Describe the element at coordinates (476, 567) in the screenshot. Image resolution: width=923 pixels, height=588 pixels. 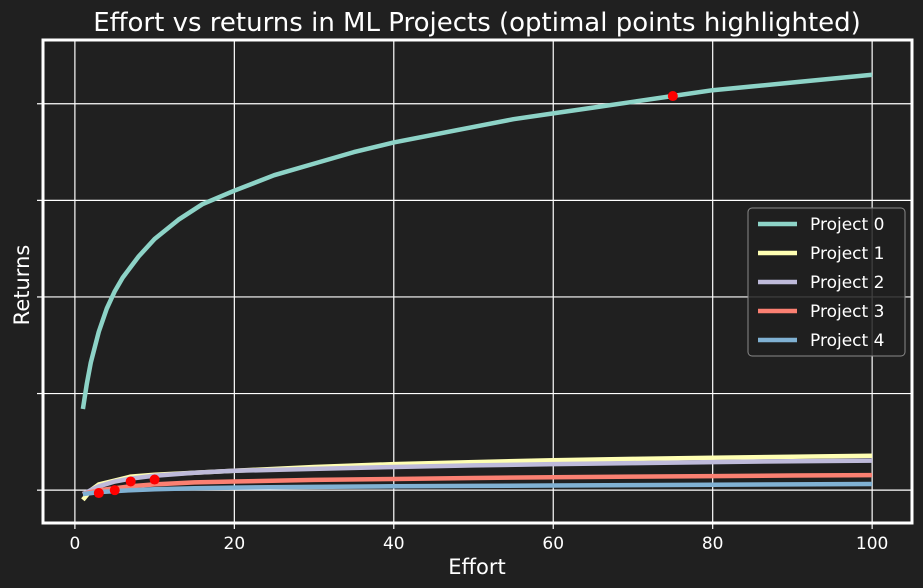
I see `x-axis-label: Effort` at that location.